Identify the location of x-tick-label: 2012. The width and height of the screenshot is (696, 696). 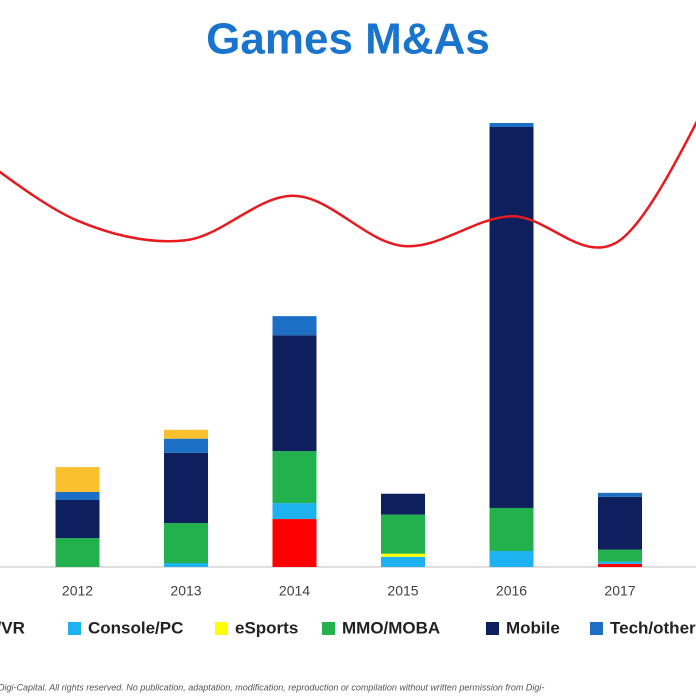
(77, 591).